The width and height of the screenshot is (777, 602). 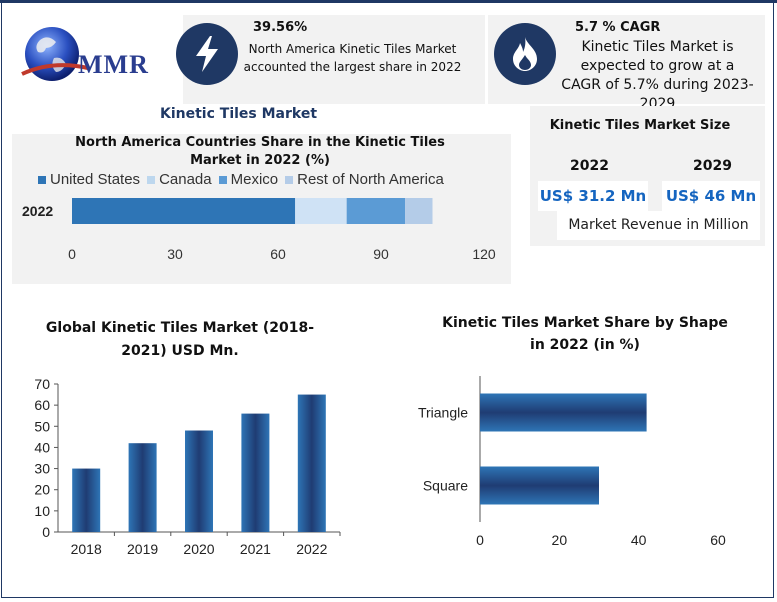 I want to click on legend-label: Canada, so click(x=185, y=179).